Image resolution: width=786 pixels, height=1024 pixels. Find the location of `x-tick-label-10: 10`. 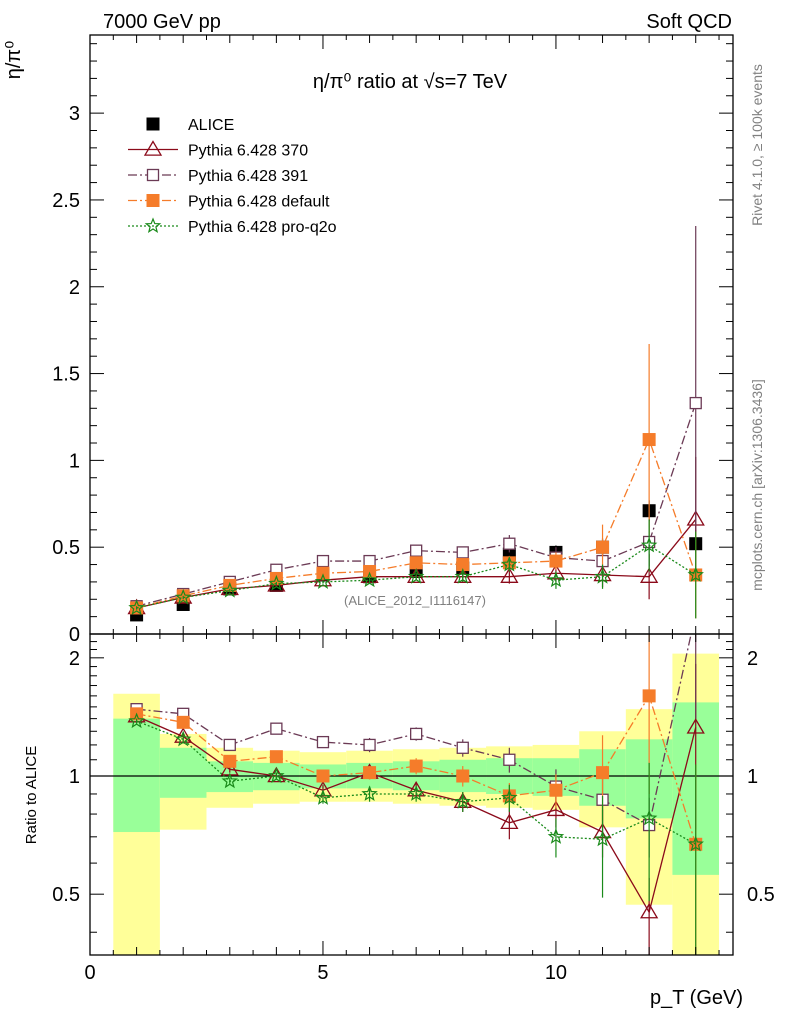

x-tick-label-10: 10 is located at coordinates (556, 973).